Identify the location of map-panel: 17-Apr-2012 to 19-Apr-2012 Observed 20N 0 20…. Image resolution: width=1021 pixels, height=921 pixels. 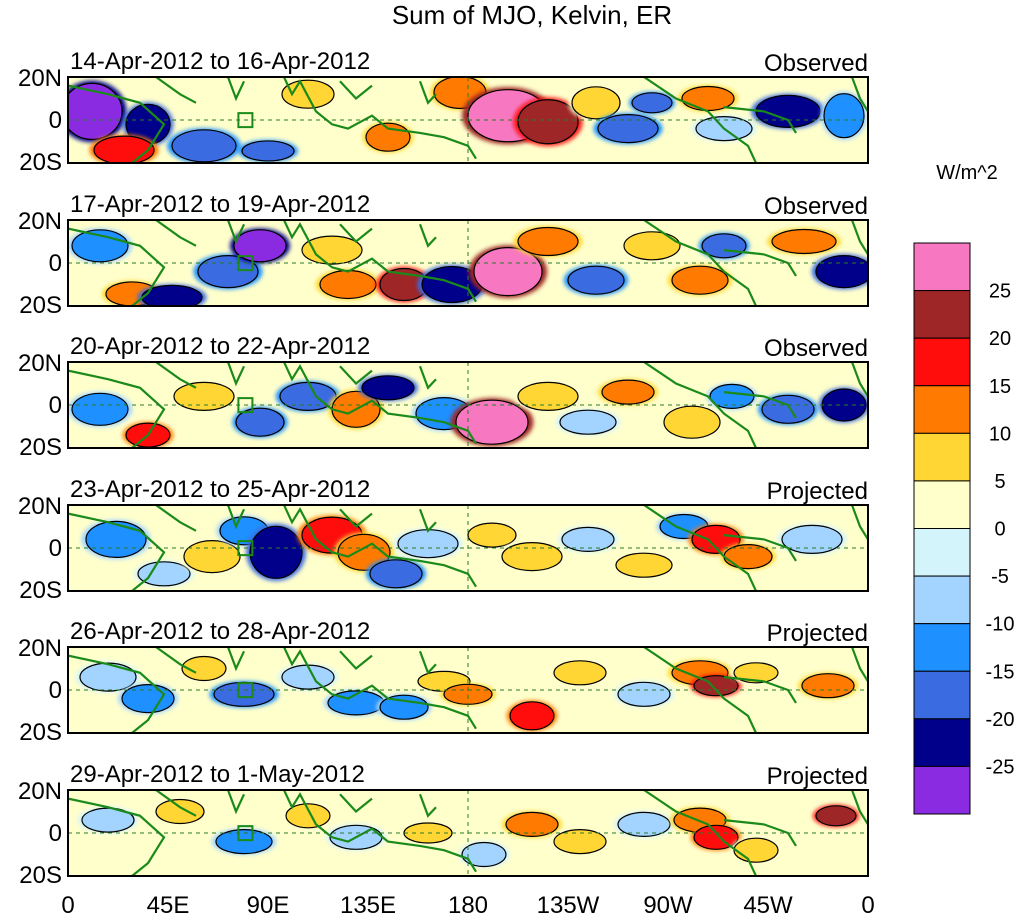
(443, 255).